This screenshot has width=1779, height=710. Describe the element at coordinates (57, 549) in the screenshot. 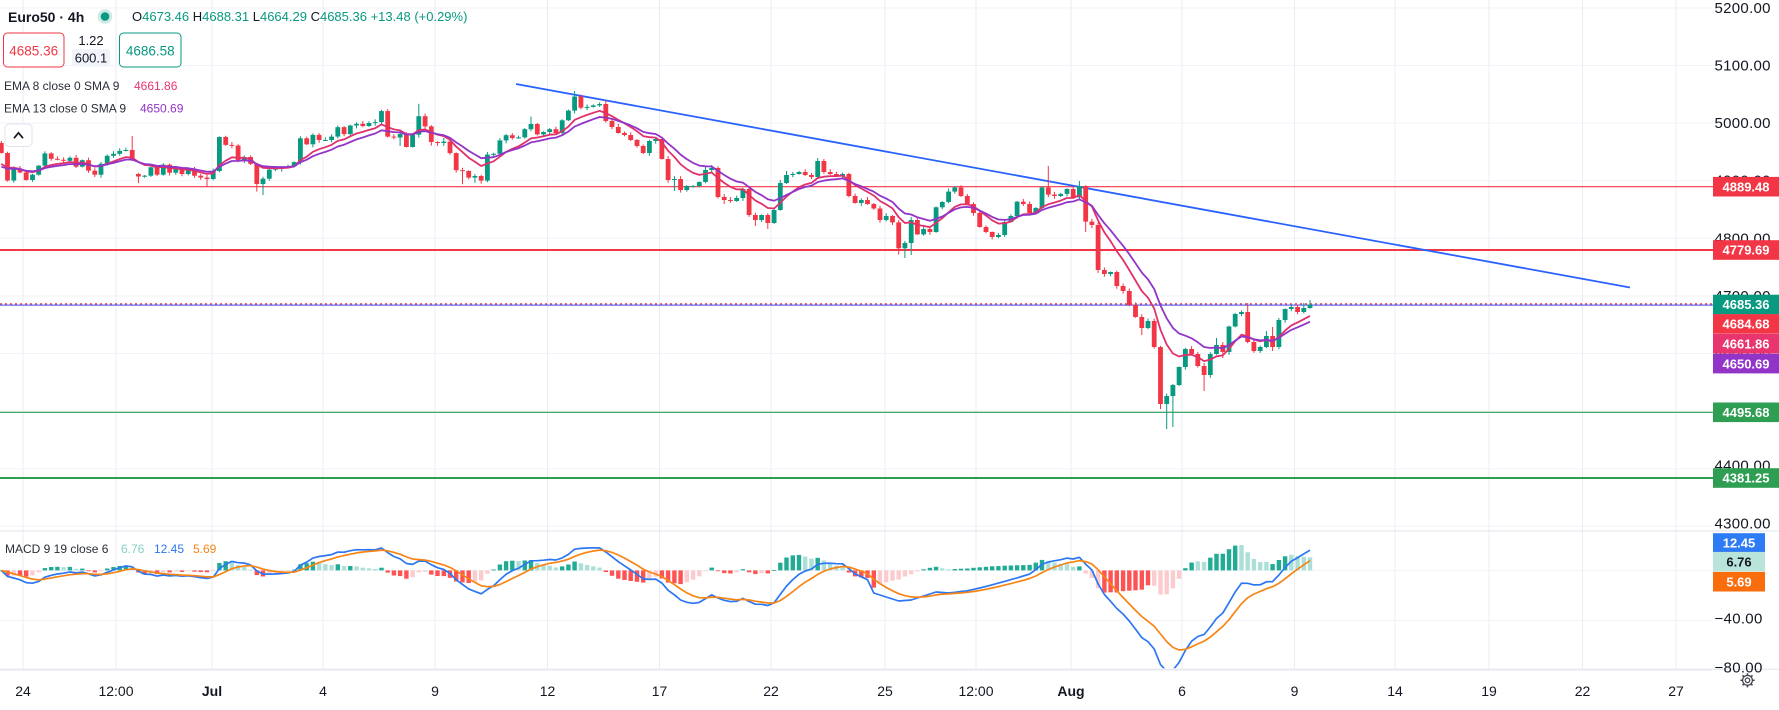

I see `svg-text: MACD 9 19 close 6` at that location.